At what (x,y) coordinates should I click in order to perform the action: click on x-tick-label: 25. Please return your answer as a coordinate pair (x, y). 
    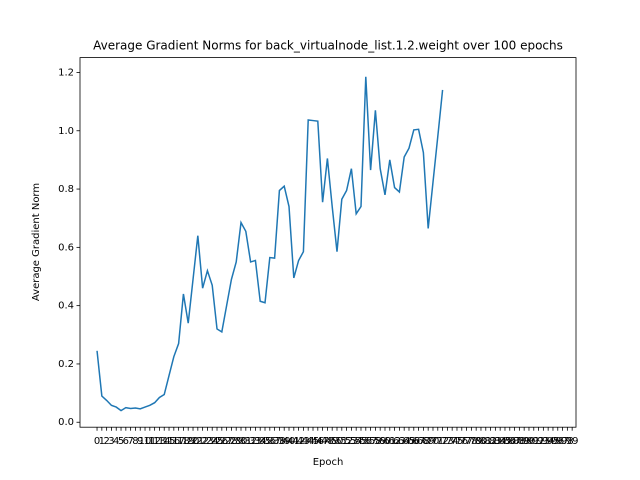
    Looking at the image, I should click on (217, 441).